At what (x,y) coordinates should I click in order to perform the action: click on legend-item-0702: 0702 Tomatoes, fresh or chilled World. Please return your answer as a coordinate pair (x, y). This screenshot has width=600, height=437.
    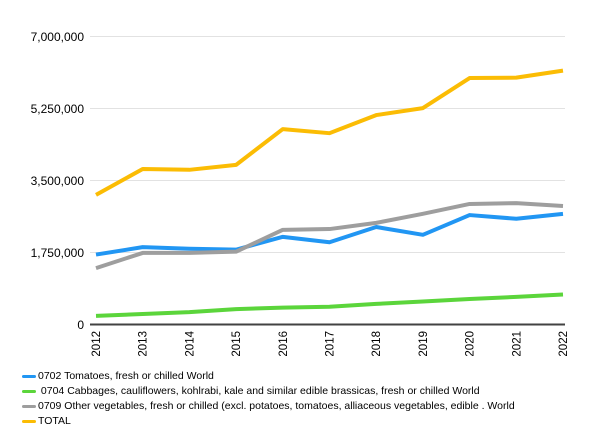
    Looking at the image, I should click on (307, 376).